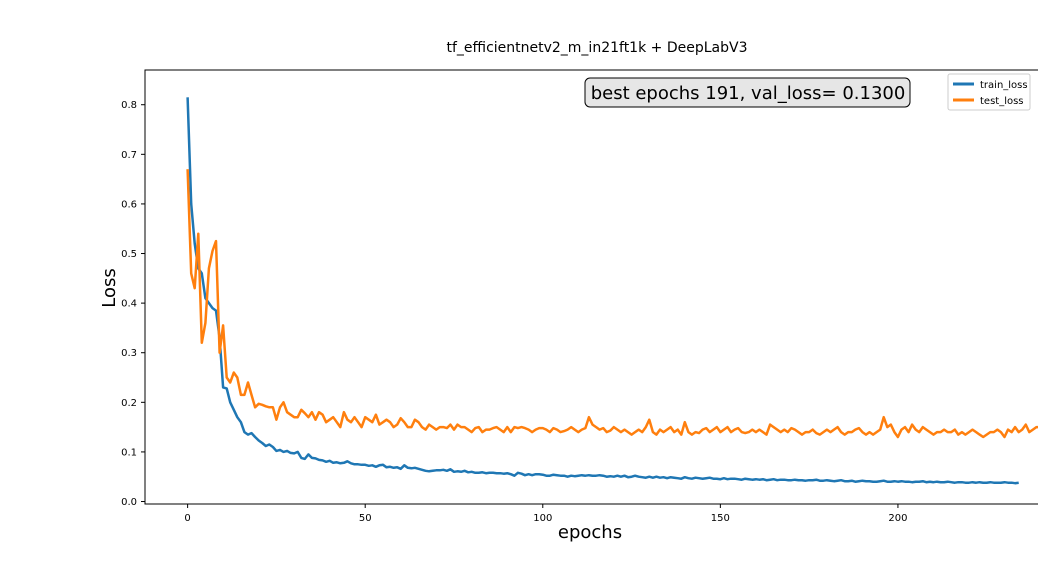 The width and height of the screenshot is (1038, 576). What do you see at coordinates (129, 353) in the screenshot?
I see `y-tick-label: 0.3` at bounding box center [129, 353].